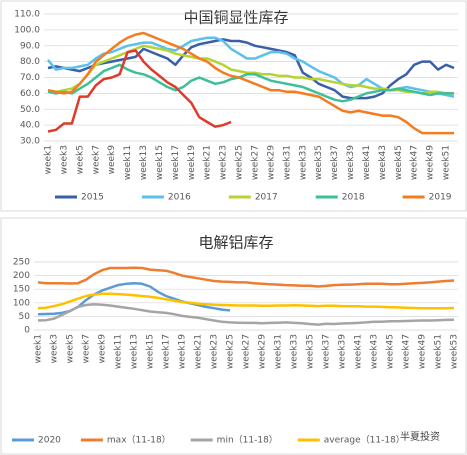 This screenshot has height=455, width=467. Describe the element at coordinates (266, 198) in the screenshot. I see `legend-label: 2017` at that location.